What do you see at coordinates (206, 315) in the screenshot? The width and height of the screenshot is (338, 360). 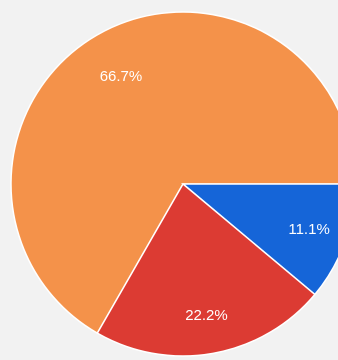 I see `pie-slice-label-2: 22.2%` at bounding box center [206, 315].